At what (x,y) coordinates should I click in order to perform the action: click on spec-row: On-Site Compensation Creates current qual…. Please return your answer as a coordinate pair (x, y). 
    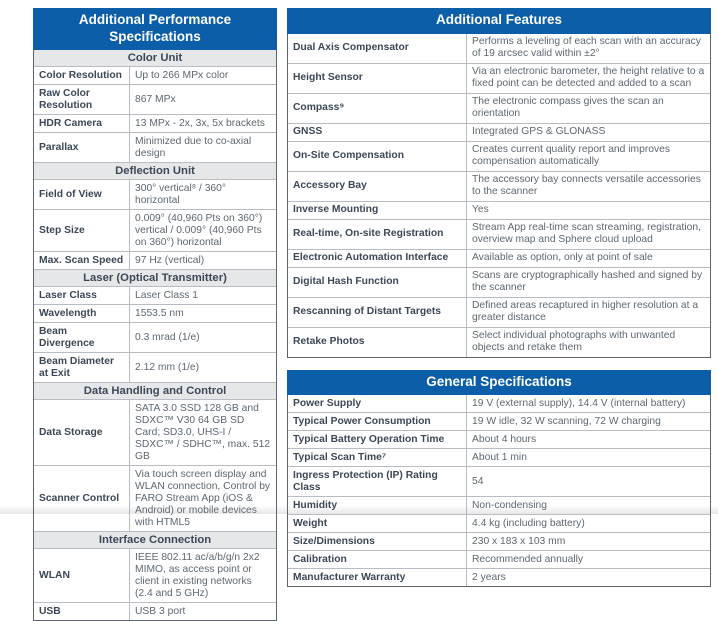
    Looking at the image, I should click on (499, 156).